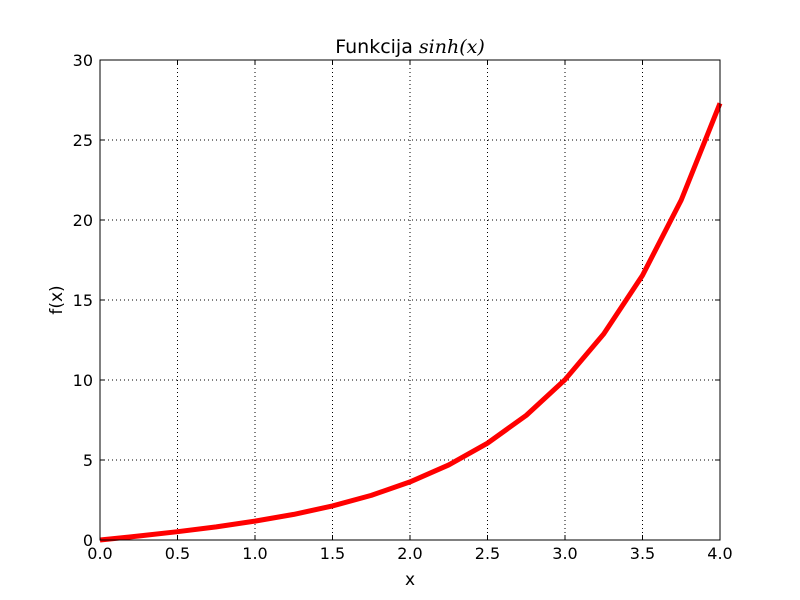 This screenshot has width=800, height=600. Describe the element at coordinates (487, 553) in the screenshot. I see `x-tick-label: 2.5` at that location.